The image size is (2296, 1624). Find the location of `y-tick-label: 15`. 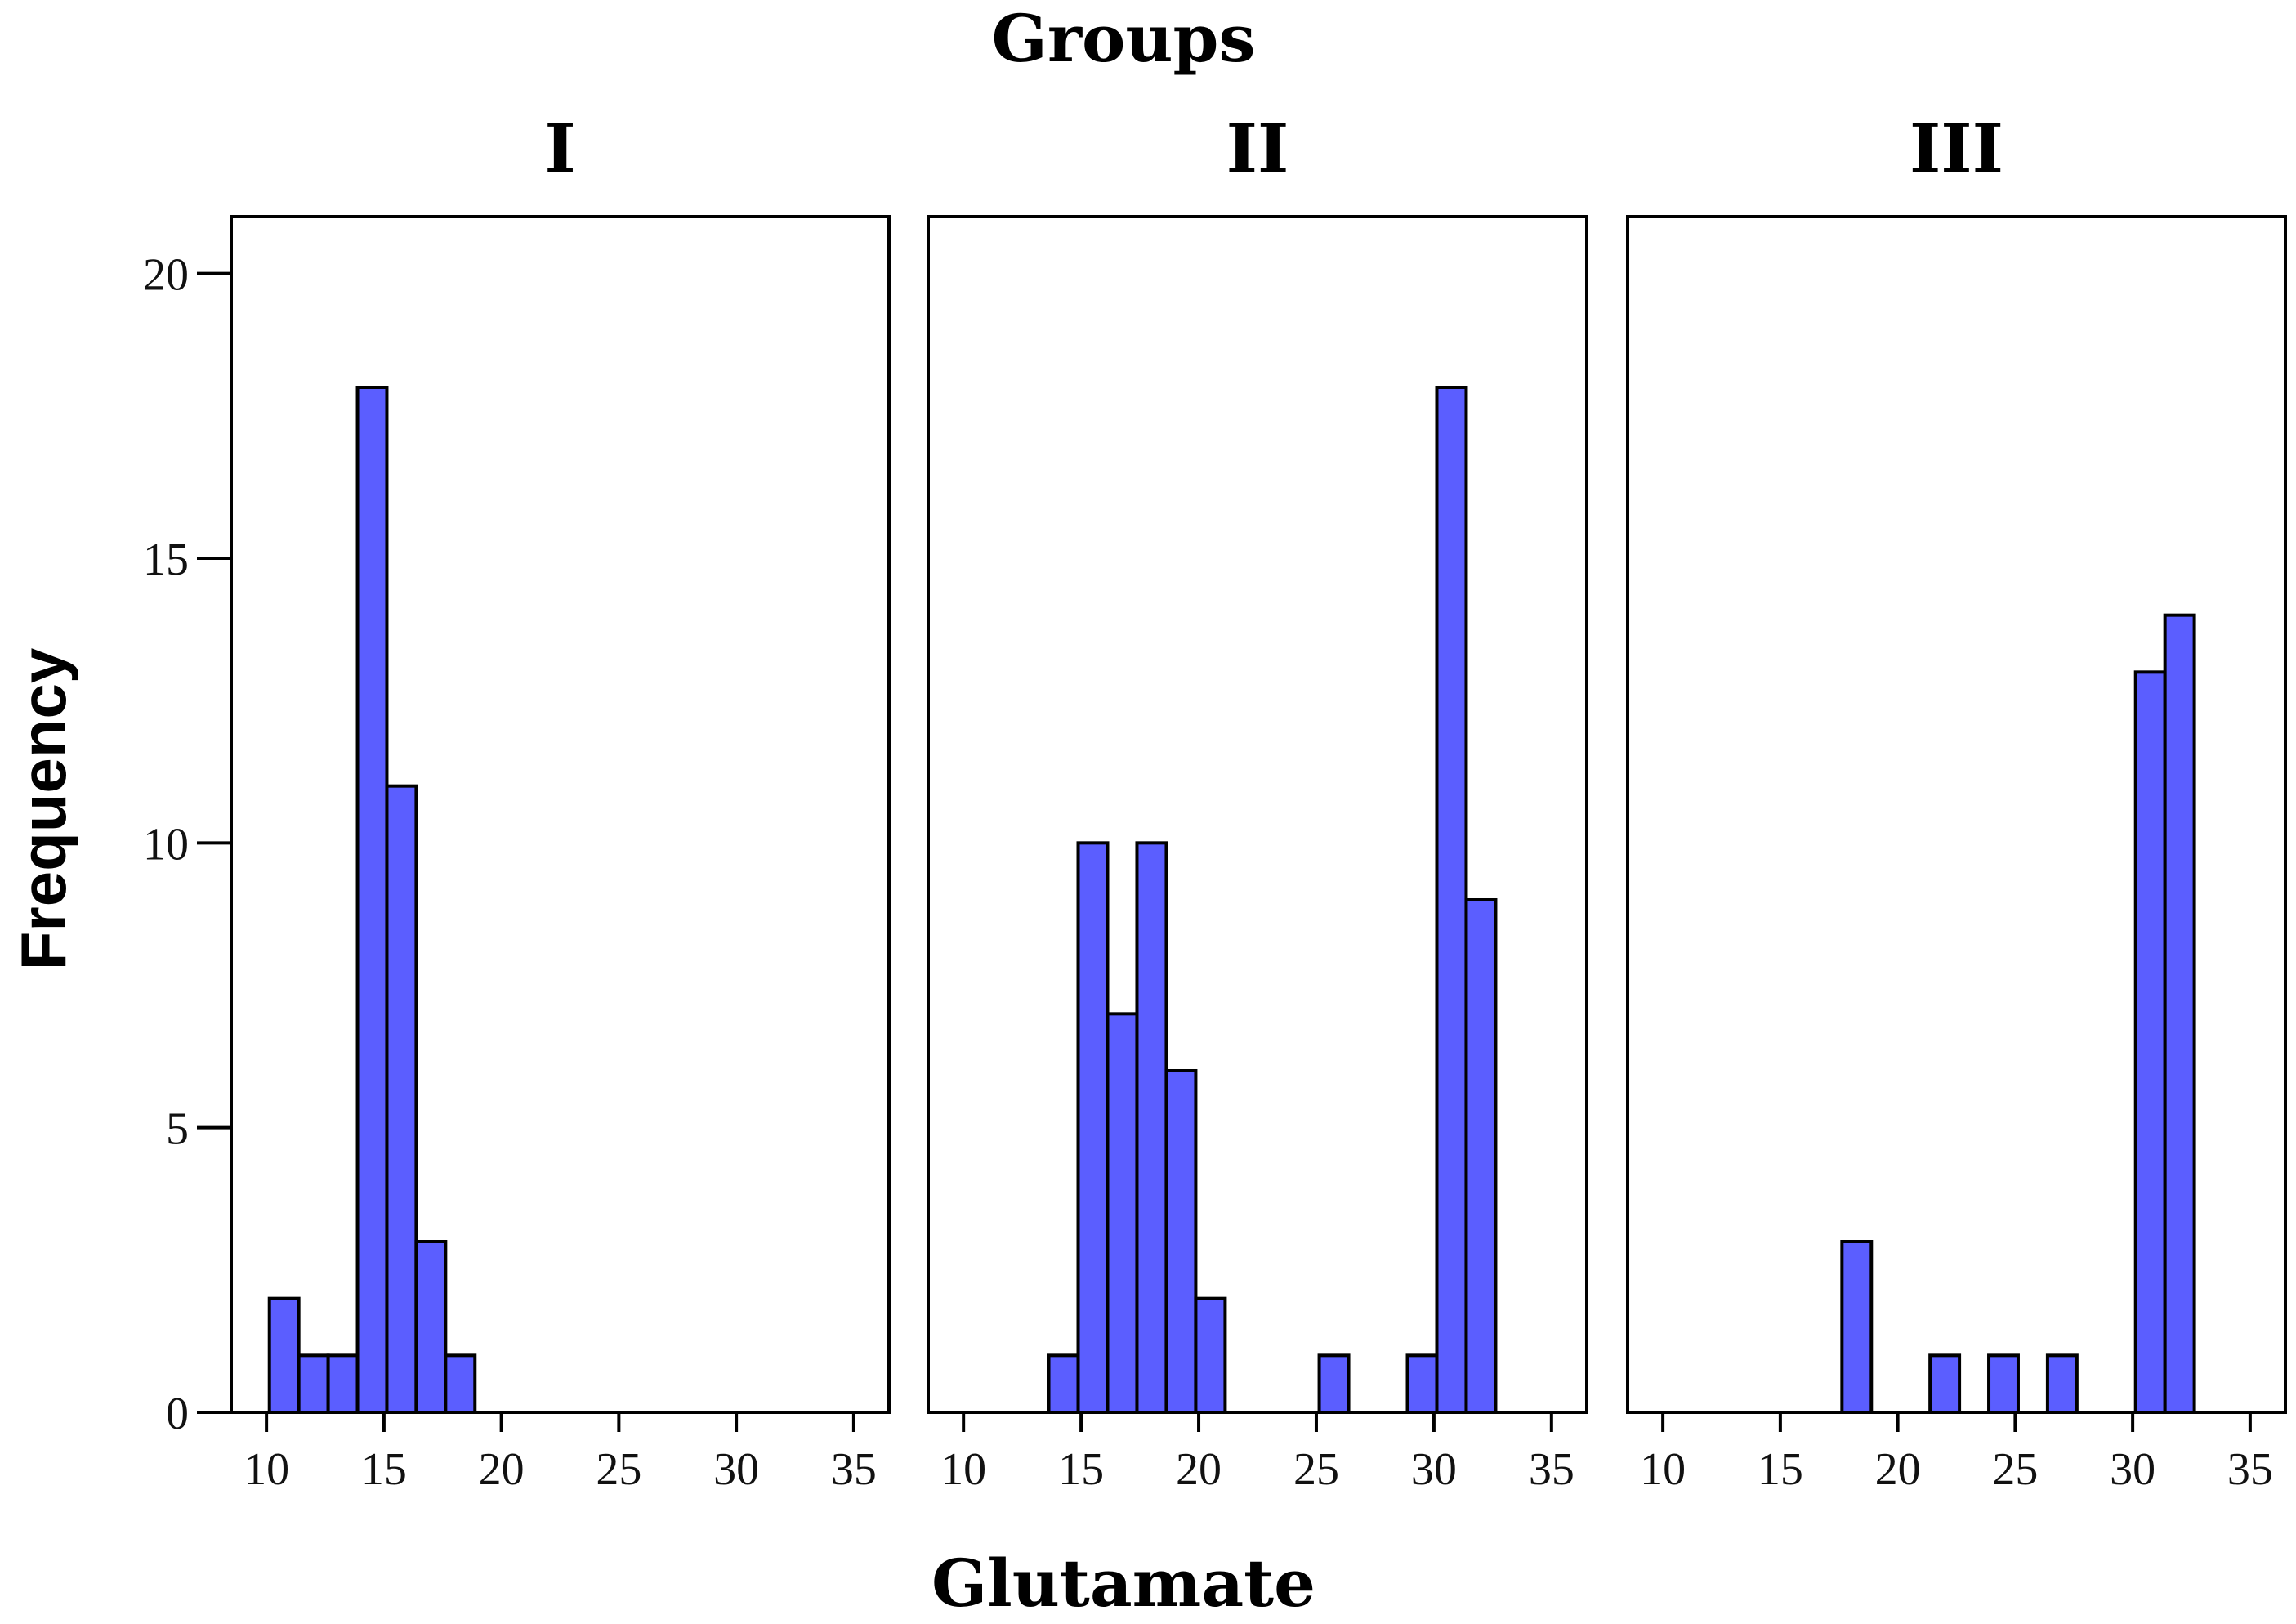

y-tick-label: 15 is located at coordinates (166, 560).